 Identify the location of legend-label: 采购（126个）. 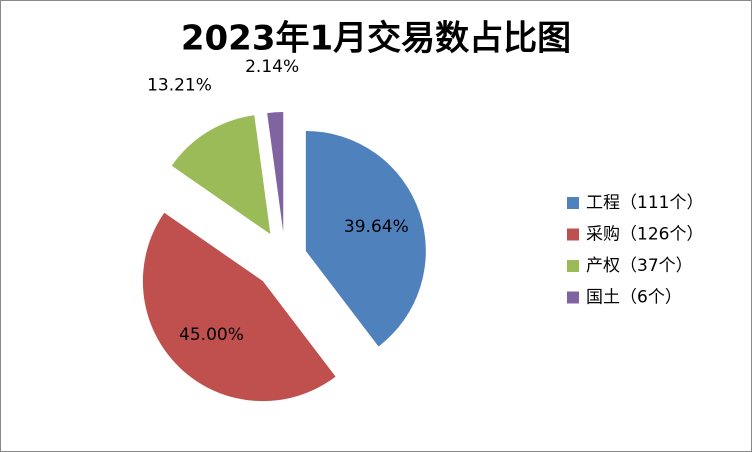
(644, 235).